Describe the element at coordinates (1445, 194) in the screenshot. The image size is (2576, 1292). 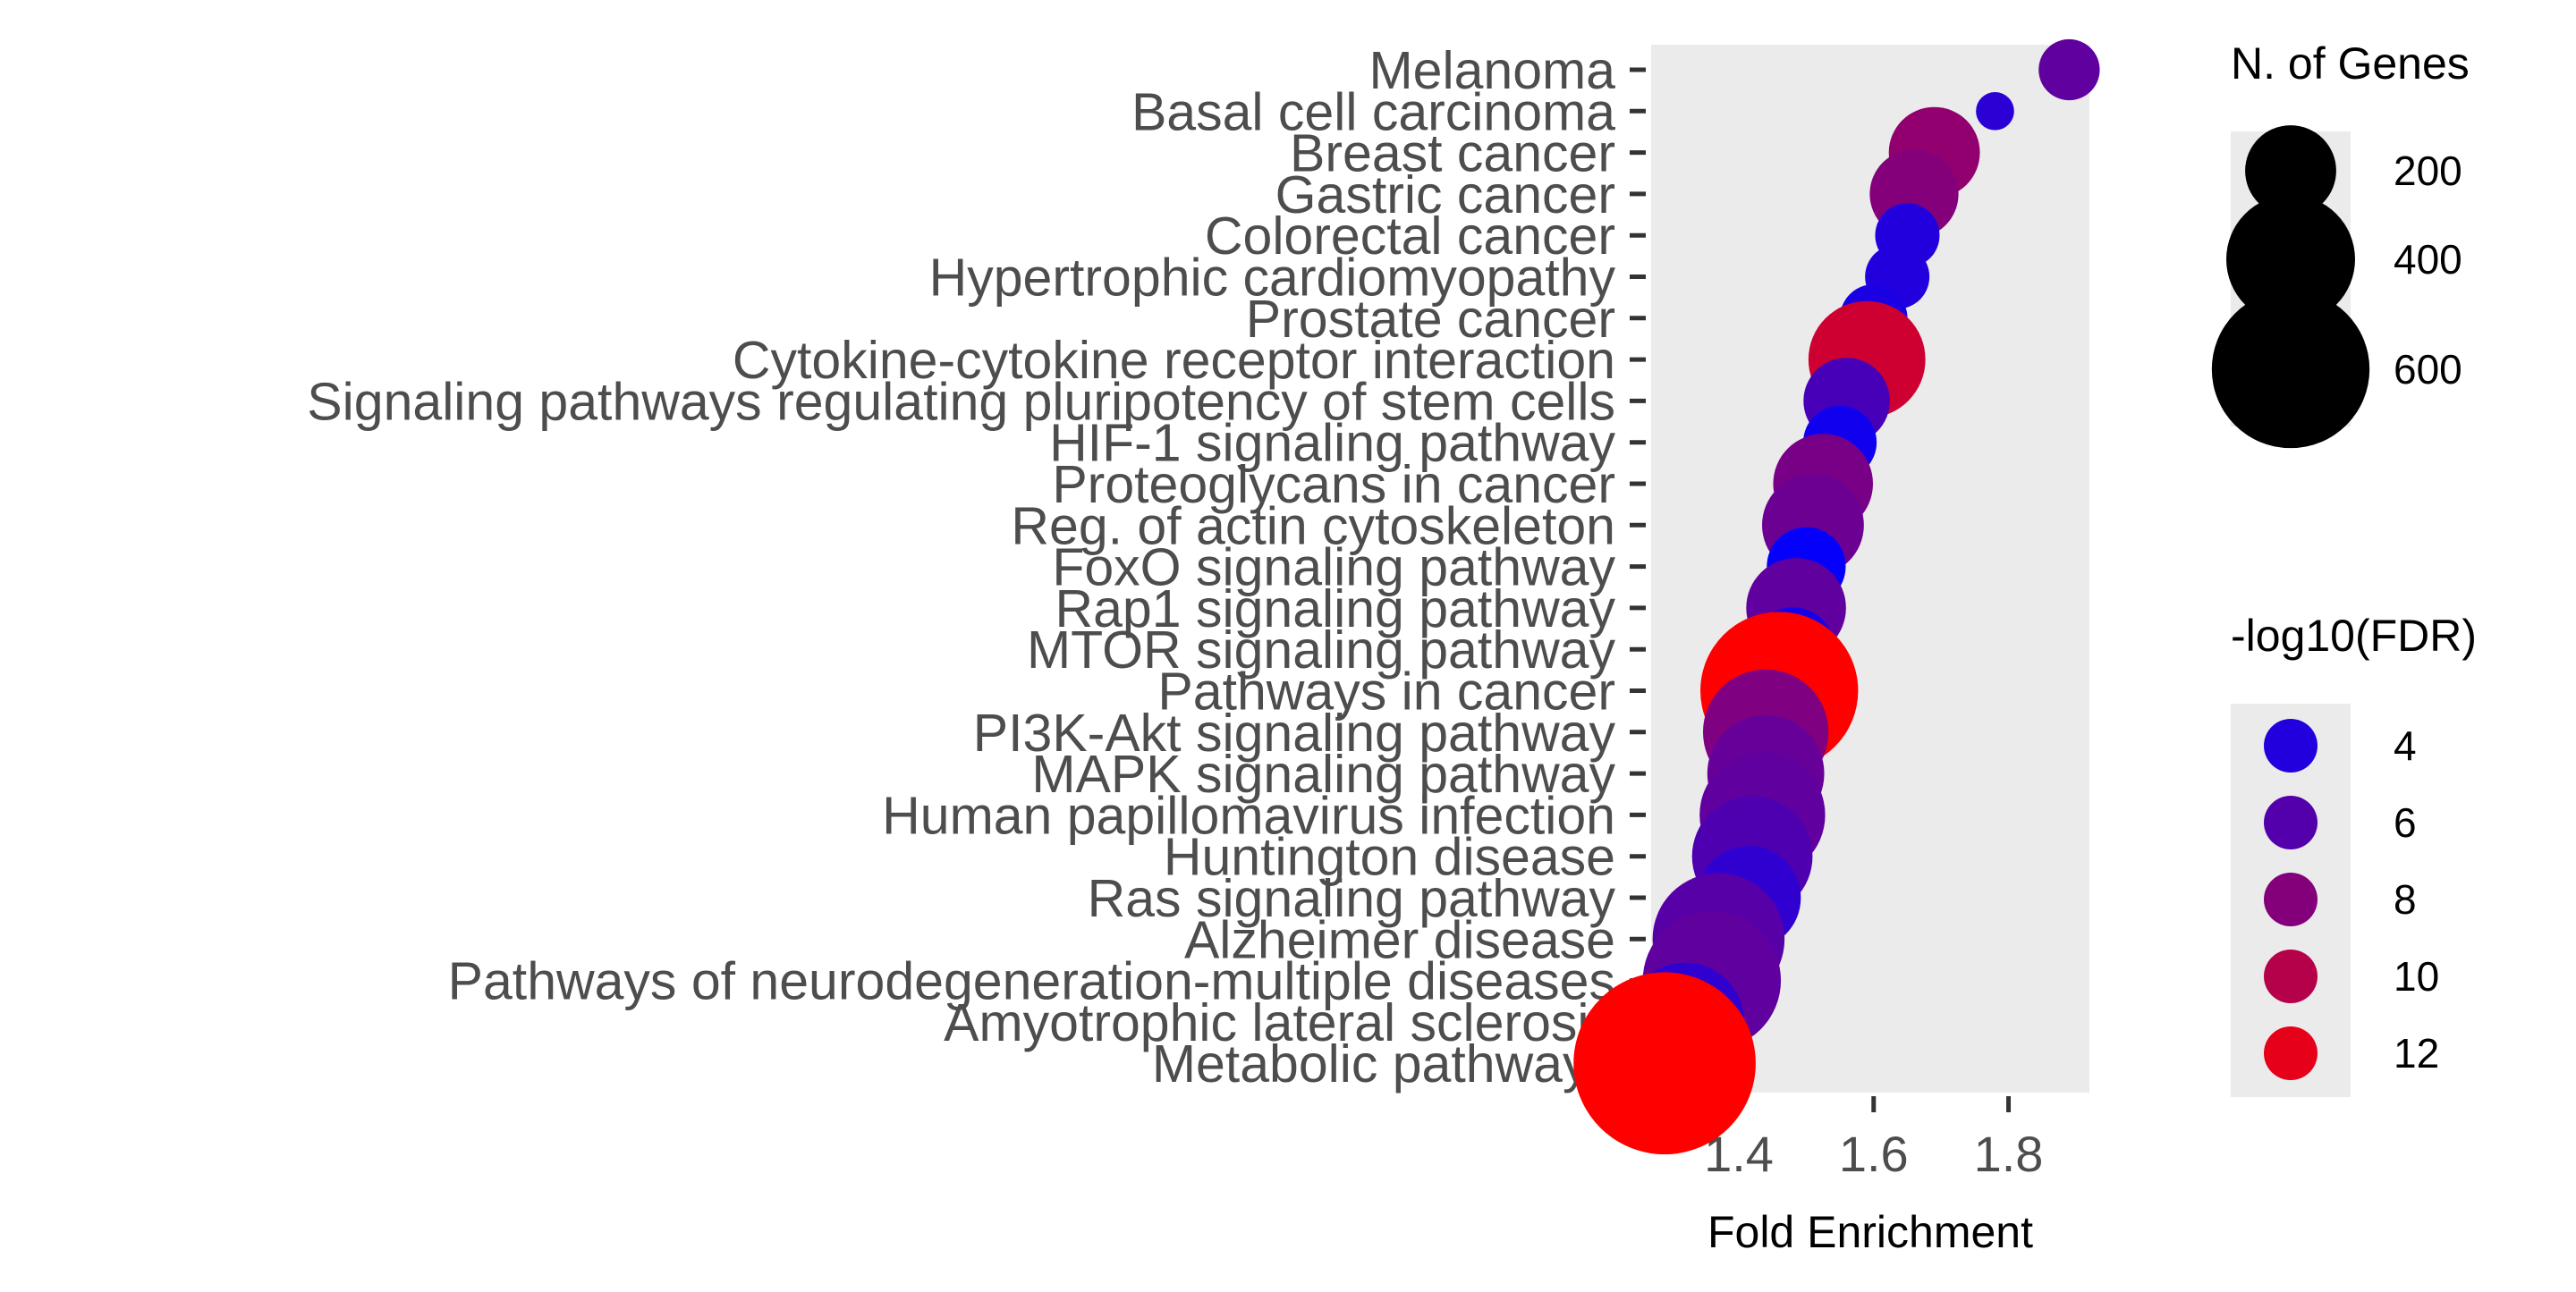
I see `y-tick-label: Gastric cancer` at that location.